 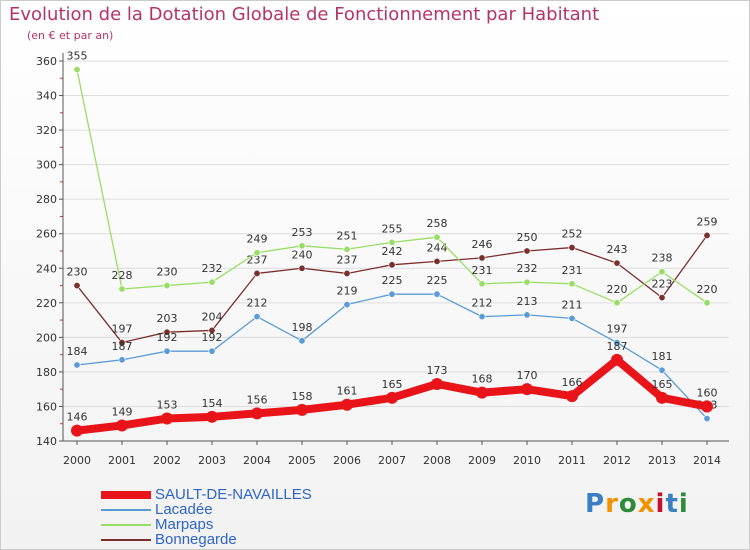 I want to click on x-tick-label: 2002, so click(x=167, y=460).